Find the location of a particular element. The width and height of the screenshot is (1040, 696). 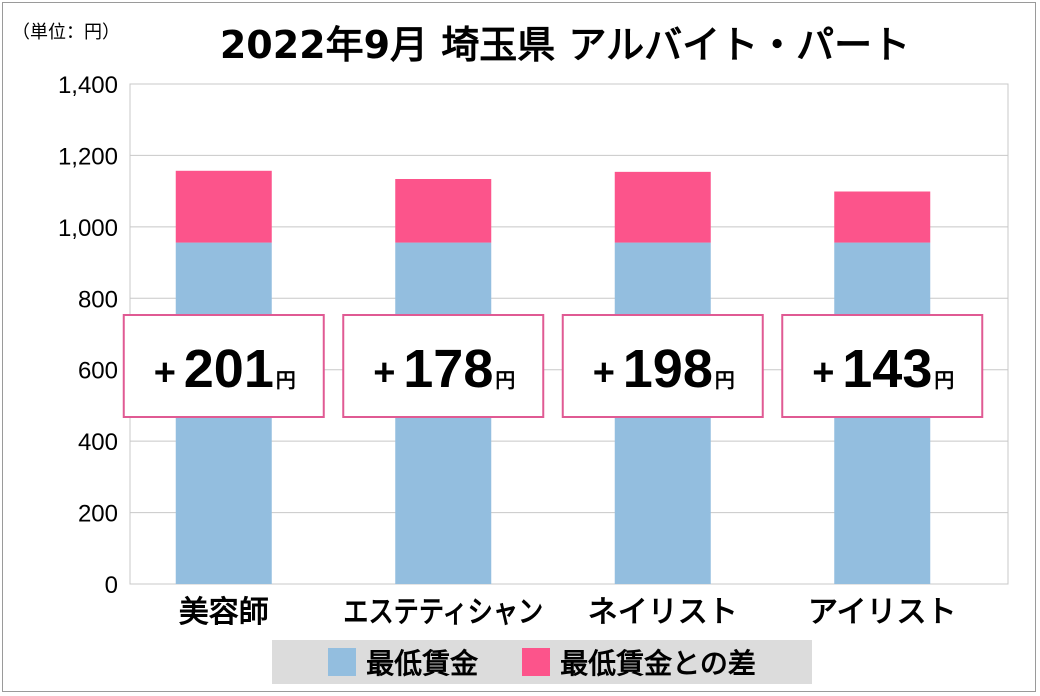

y-tick-label: 400 is located at coordinates (98, 442).